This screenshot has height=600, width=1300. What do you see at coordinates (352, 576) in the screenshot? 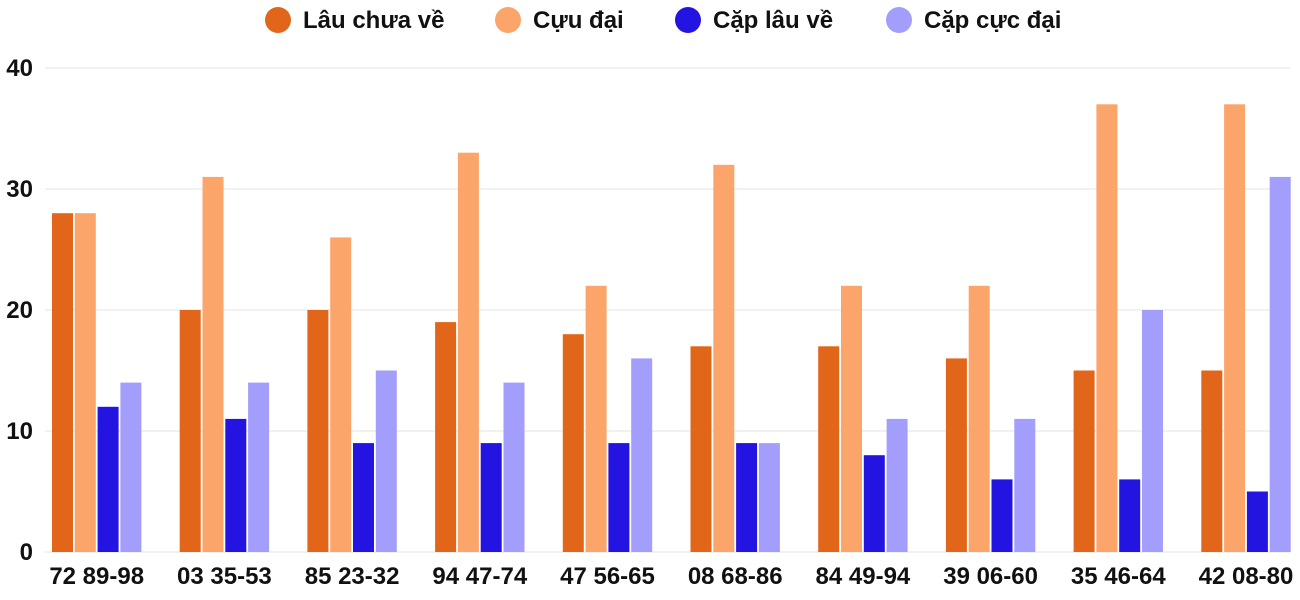
I see `x-tick-label: 85 23-32` at bounding box center [352, 576].